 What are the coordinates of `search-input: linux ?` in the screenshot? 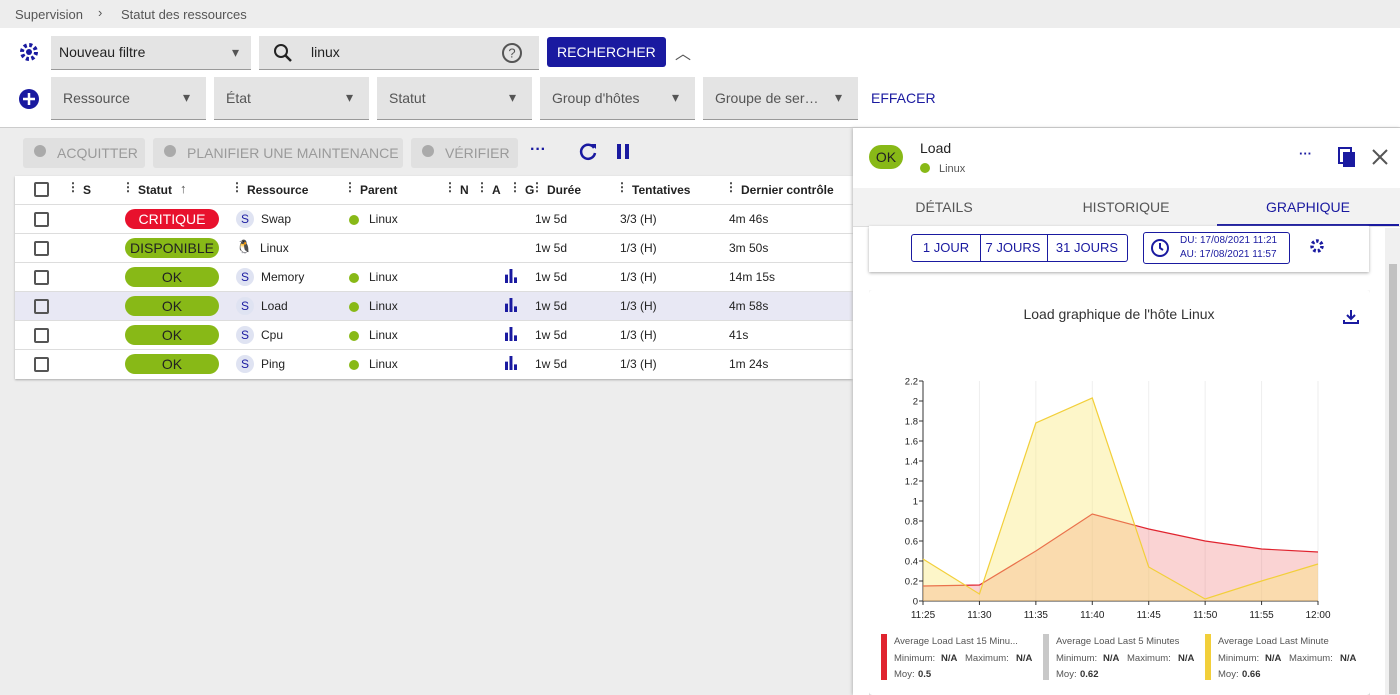 It's located at (399, 53).